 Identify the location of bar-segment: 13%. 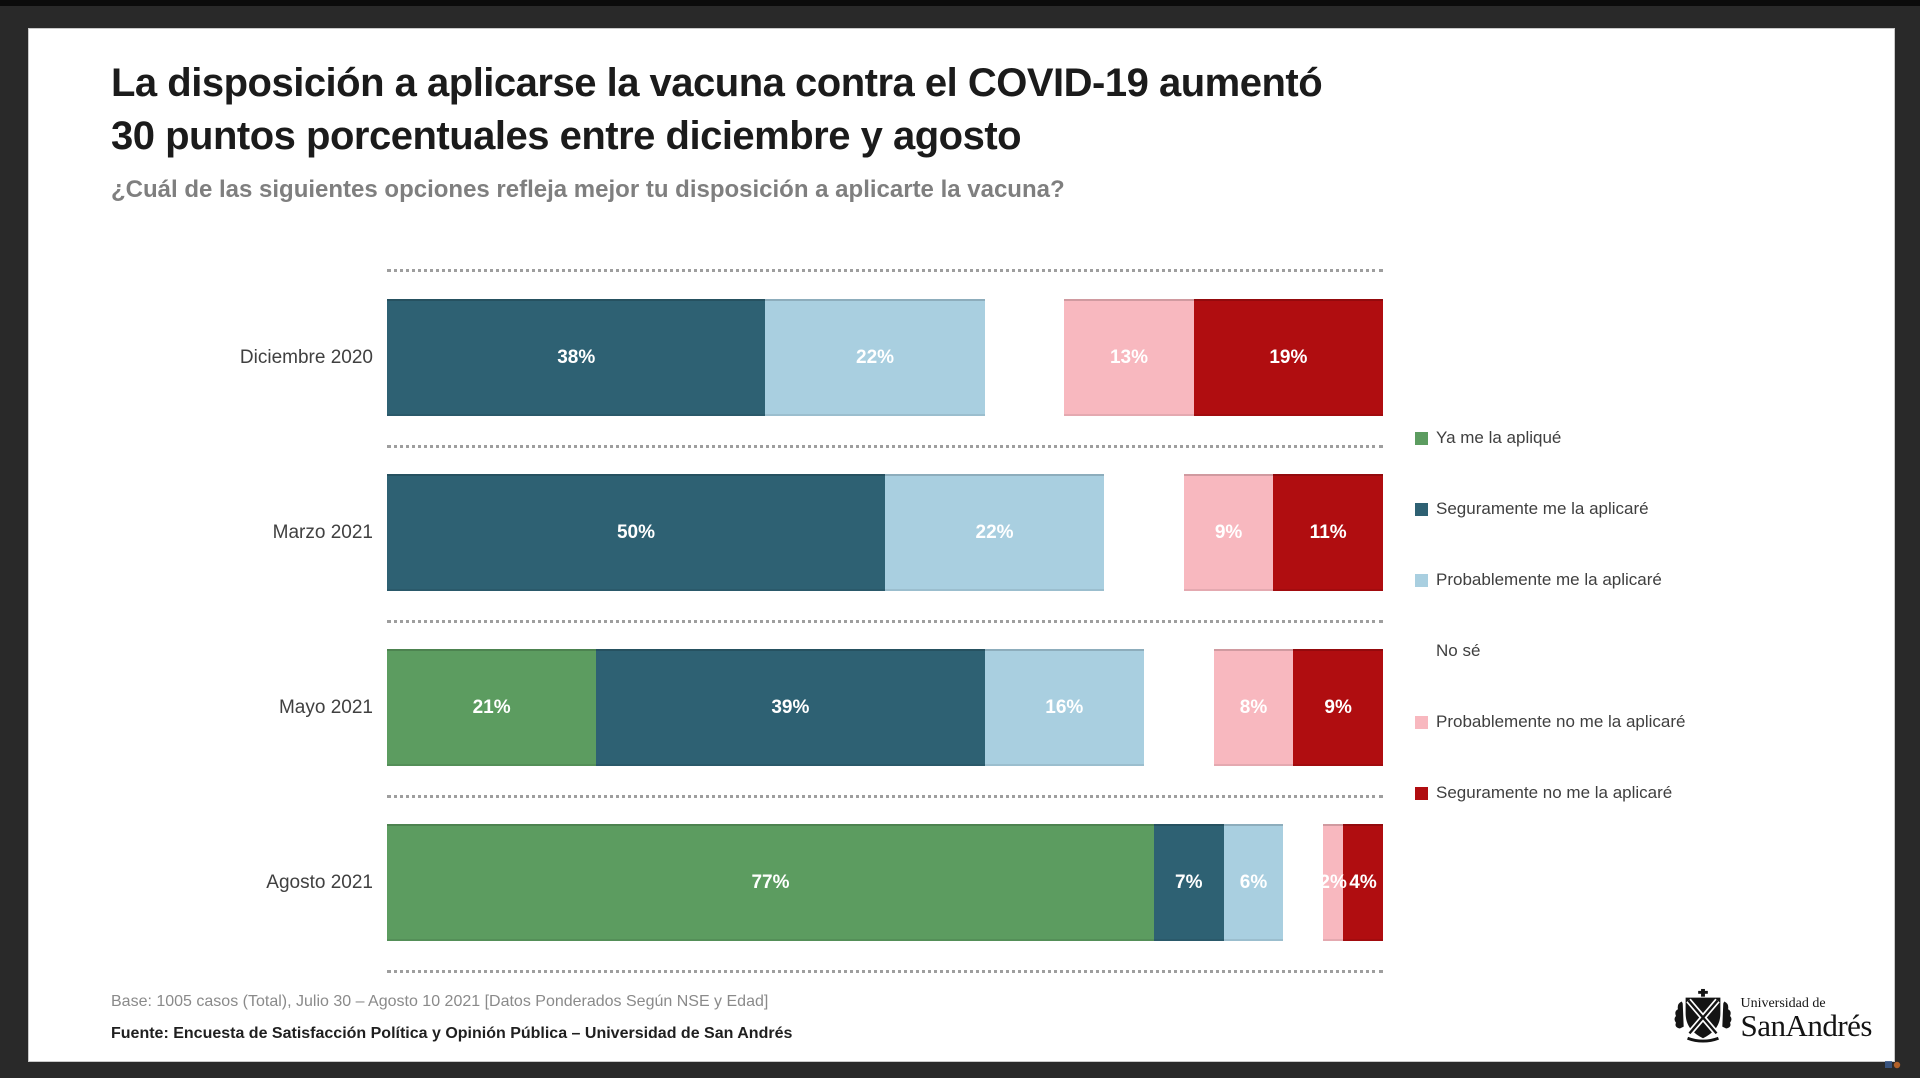
(1129, 357).